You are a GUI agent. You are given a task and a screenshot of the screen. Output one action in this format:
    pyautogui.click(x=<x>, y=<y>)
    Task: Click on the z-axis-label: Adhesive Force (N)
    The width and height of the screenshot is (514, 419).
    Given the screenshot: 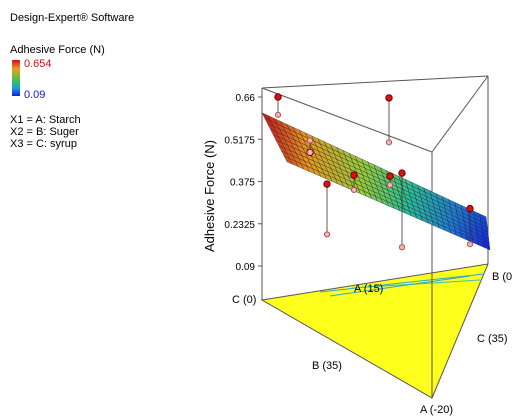 What is the action you would take?
    pyautogui.click(x=209, y=196)
    